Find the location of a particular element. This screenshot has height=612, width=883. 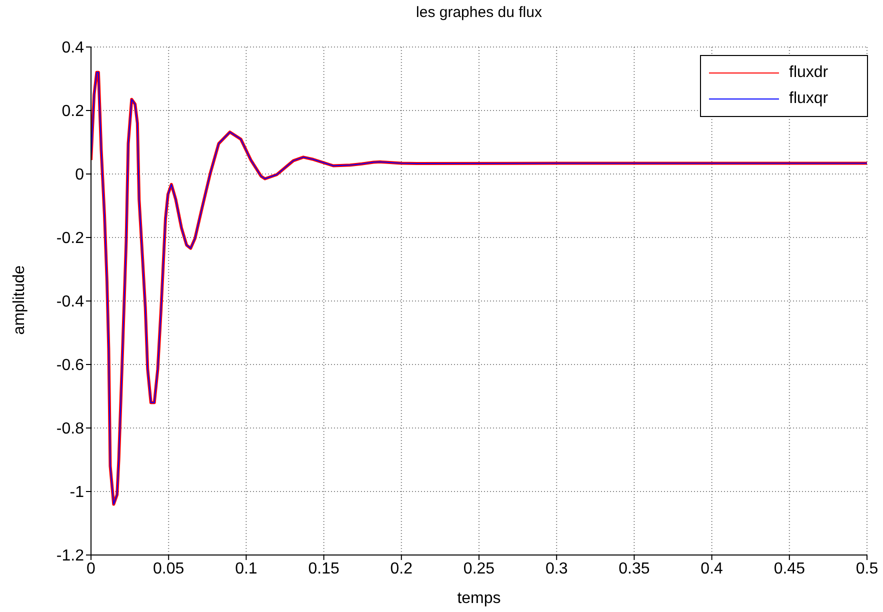

x-tick-label: 0 is located at coordinates (91, 569).